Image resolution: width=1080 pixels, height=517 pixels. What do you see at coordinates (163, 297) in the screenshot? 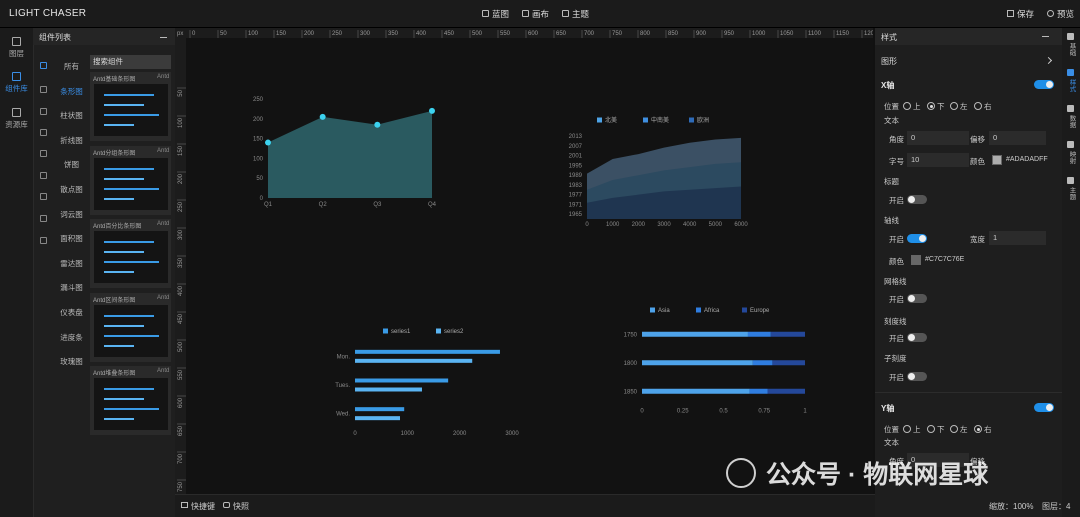
I see `card-tag: Antd` at bounding box center [163, 297].